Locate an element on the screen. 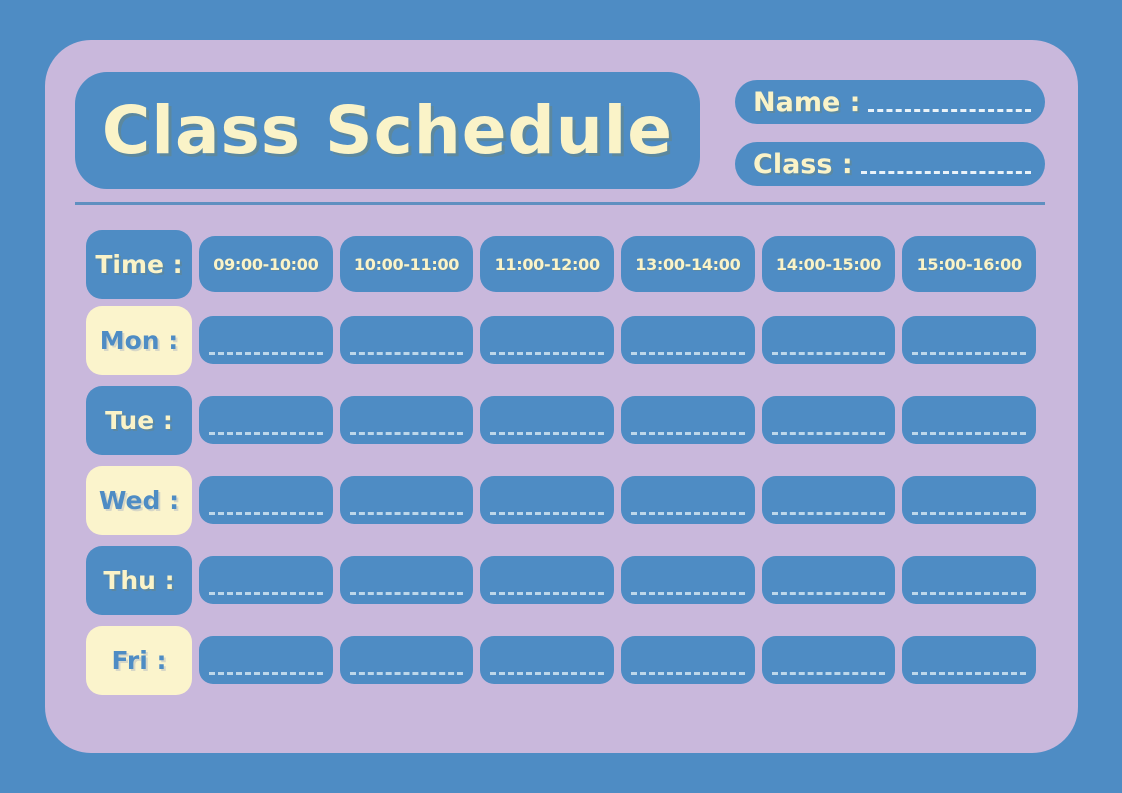  time-header-label: Time : is located at coordinates (139, 264).